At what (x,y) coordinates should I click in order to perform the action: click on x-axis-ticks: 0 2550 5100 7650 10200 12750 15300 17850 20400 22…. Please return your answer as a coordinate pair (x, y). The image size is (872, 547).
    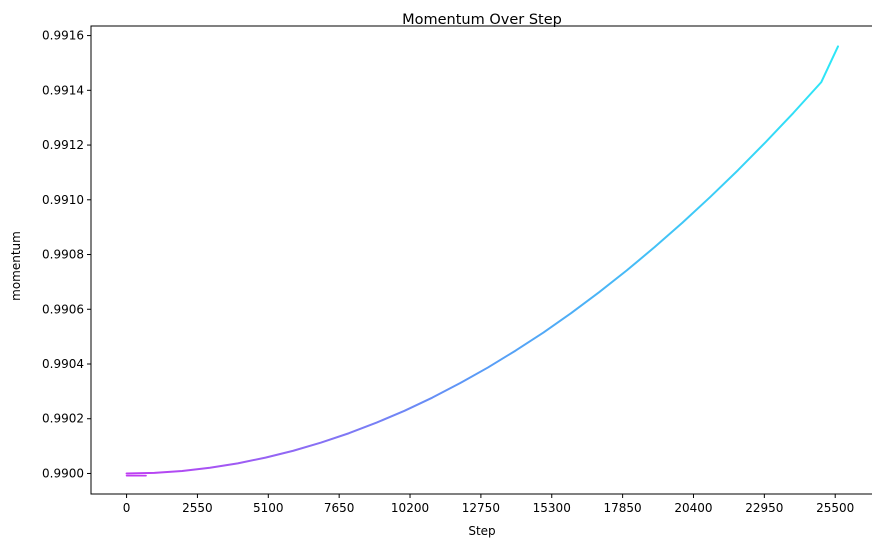
    Looking at the image, I should click on (488, 504).